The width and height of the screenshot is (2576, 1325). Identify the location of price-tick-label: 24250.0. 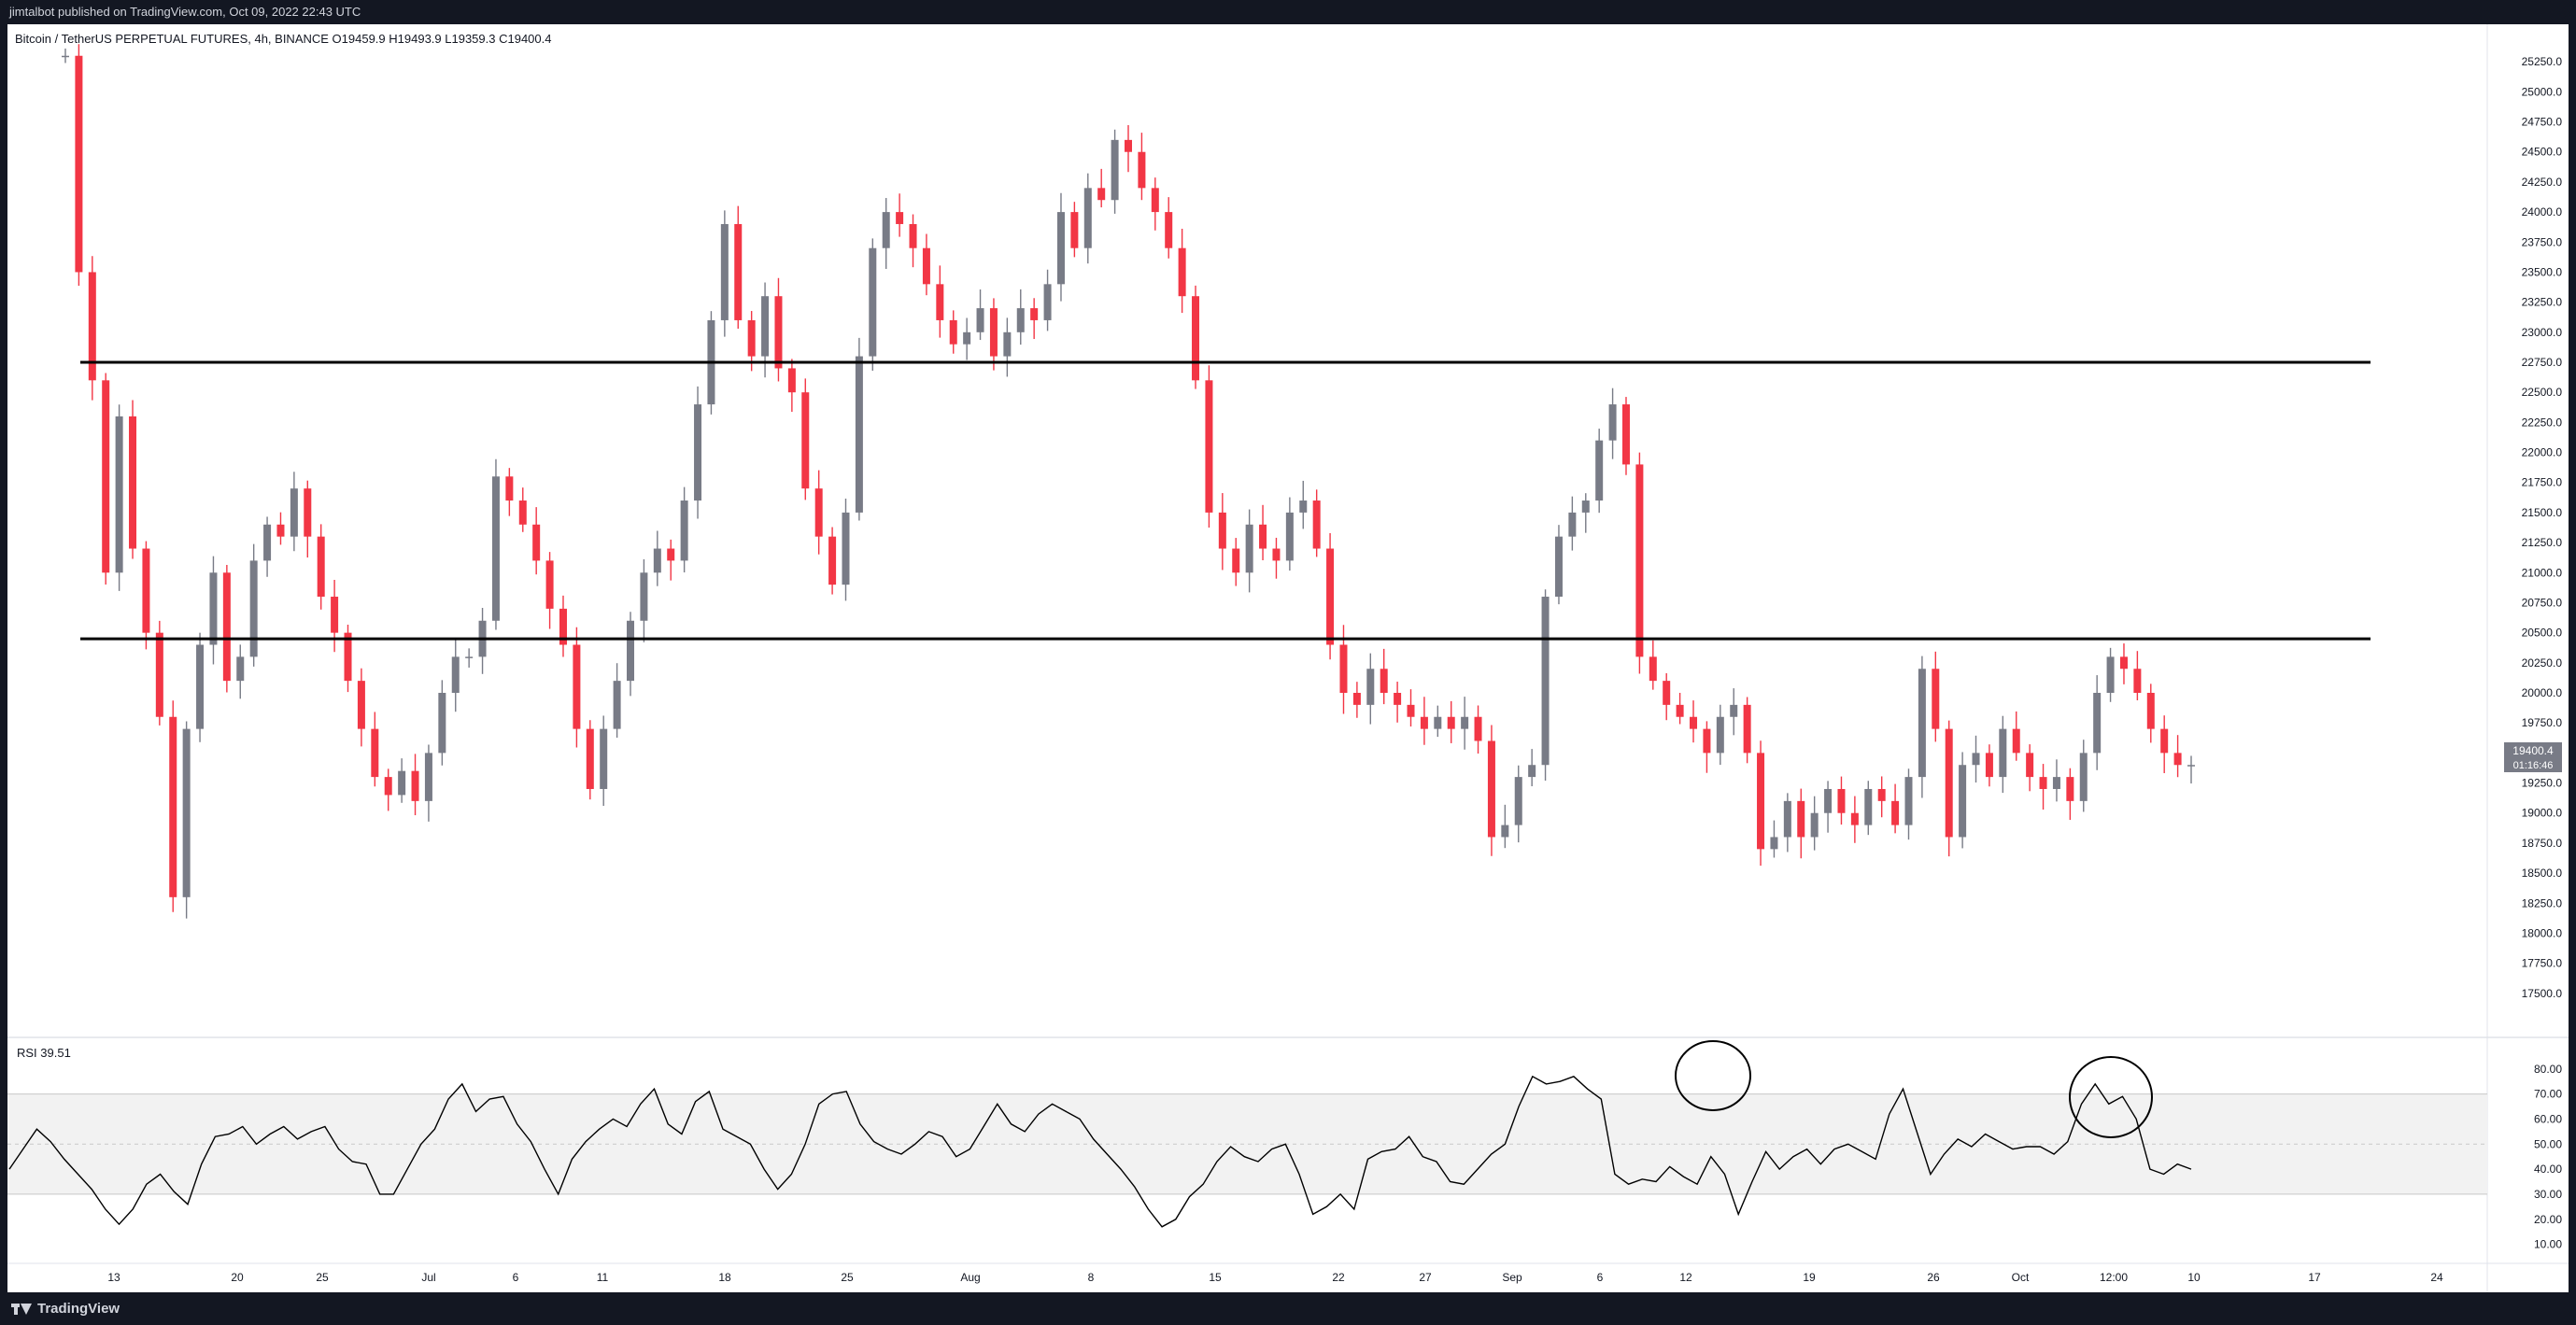
(2542, 182).